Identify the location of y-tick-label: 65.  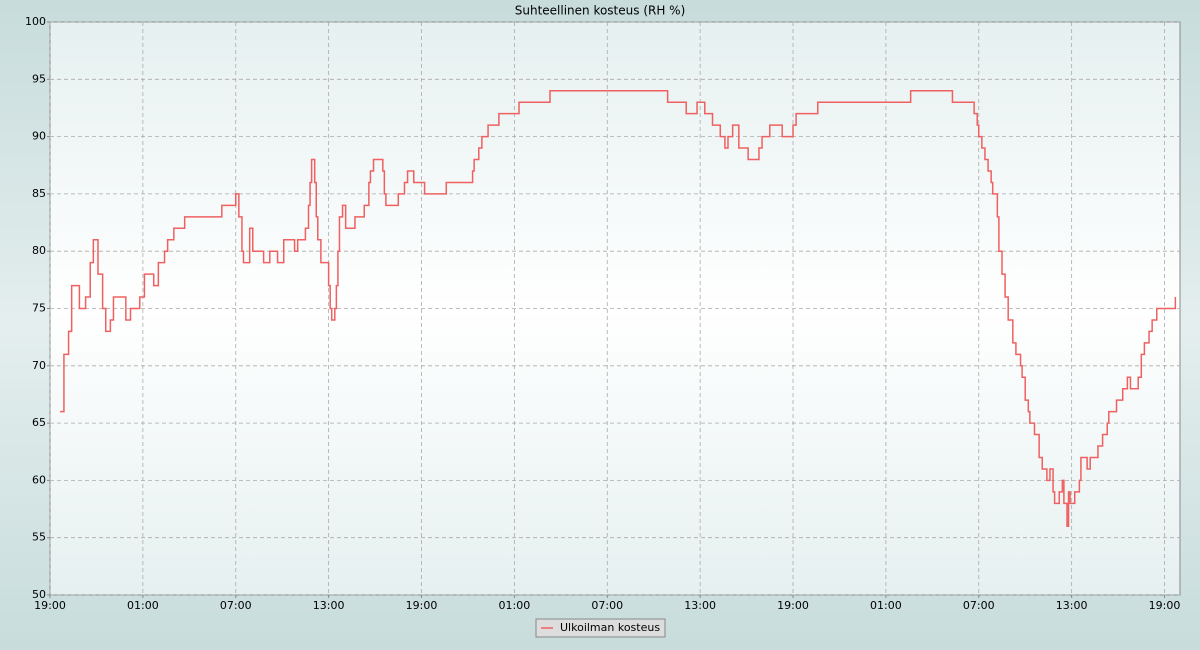
(39, 422).